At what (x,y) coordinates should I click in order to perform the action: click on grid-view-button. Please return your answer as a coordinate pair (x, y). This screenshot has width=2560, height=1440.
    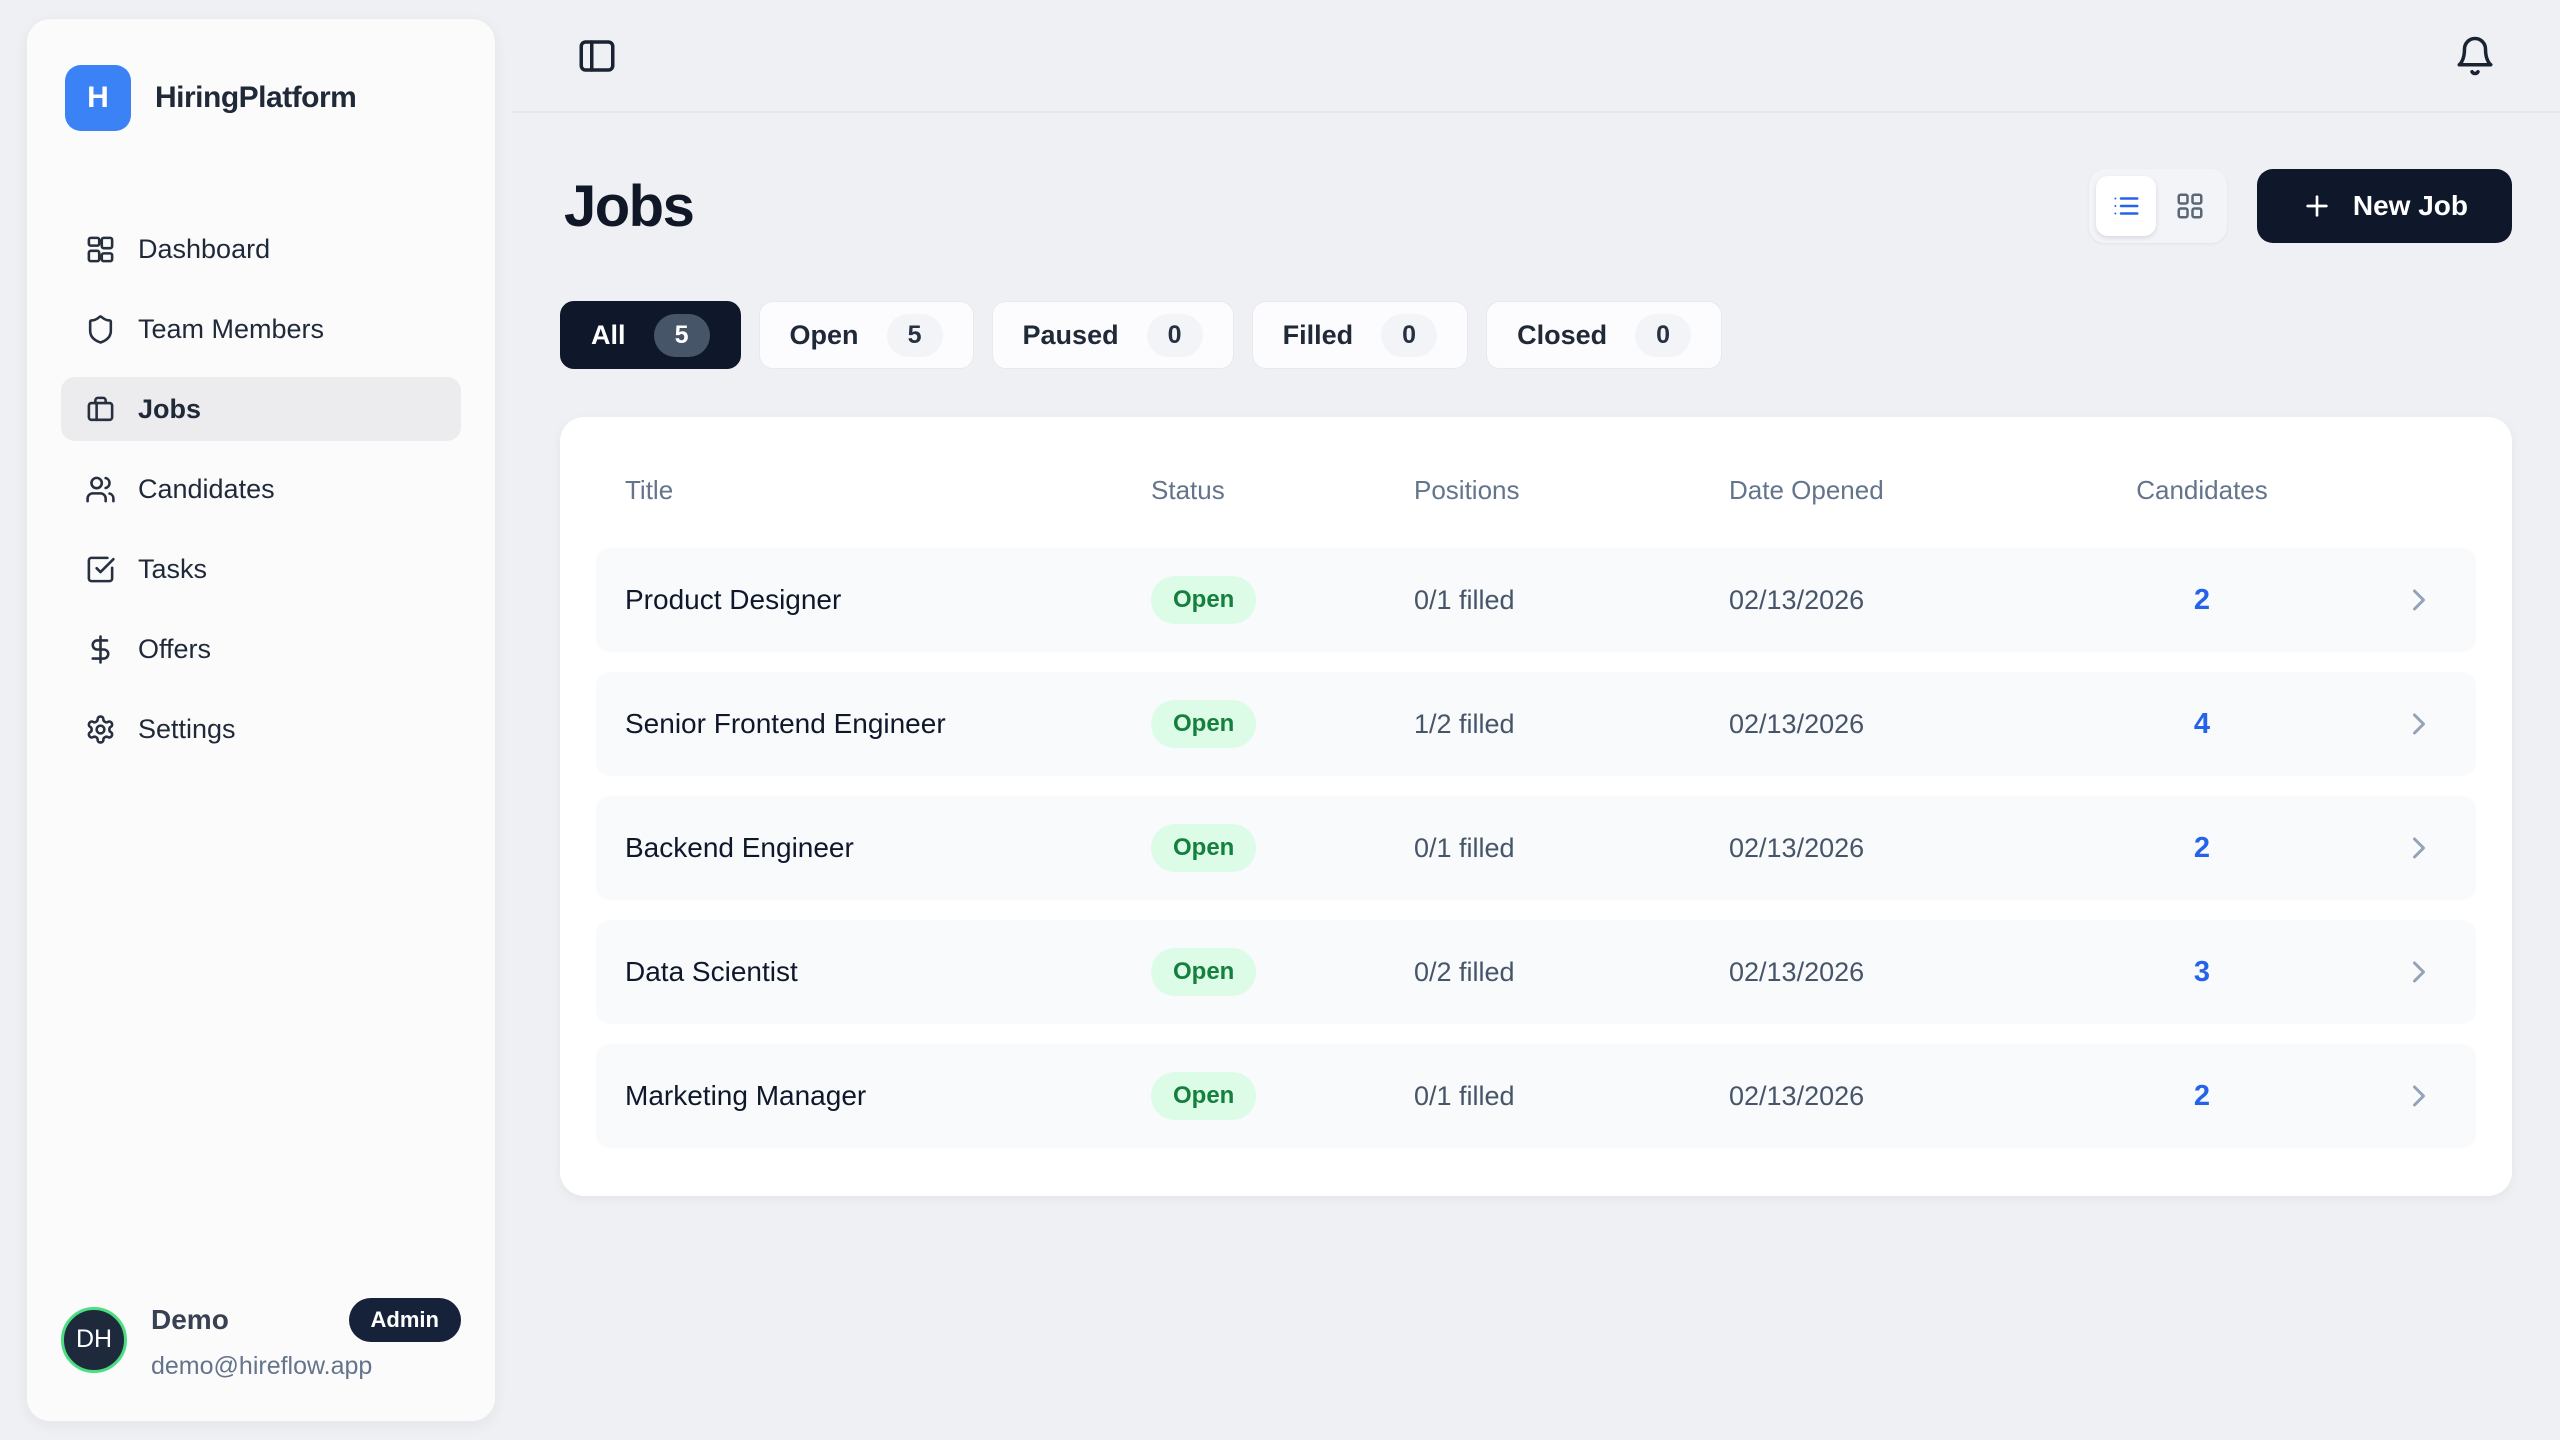
    Looking at the image, I should click on (2190, 206).